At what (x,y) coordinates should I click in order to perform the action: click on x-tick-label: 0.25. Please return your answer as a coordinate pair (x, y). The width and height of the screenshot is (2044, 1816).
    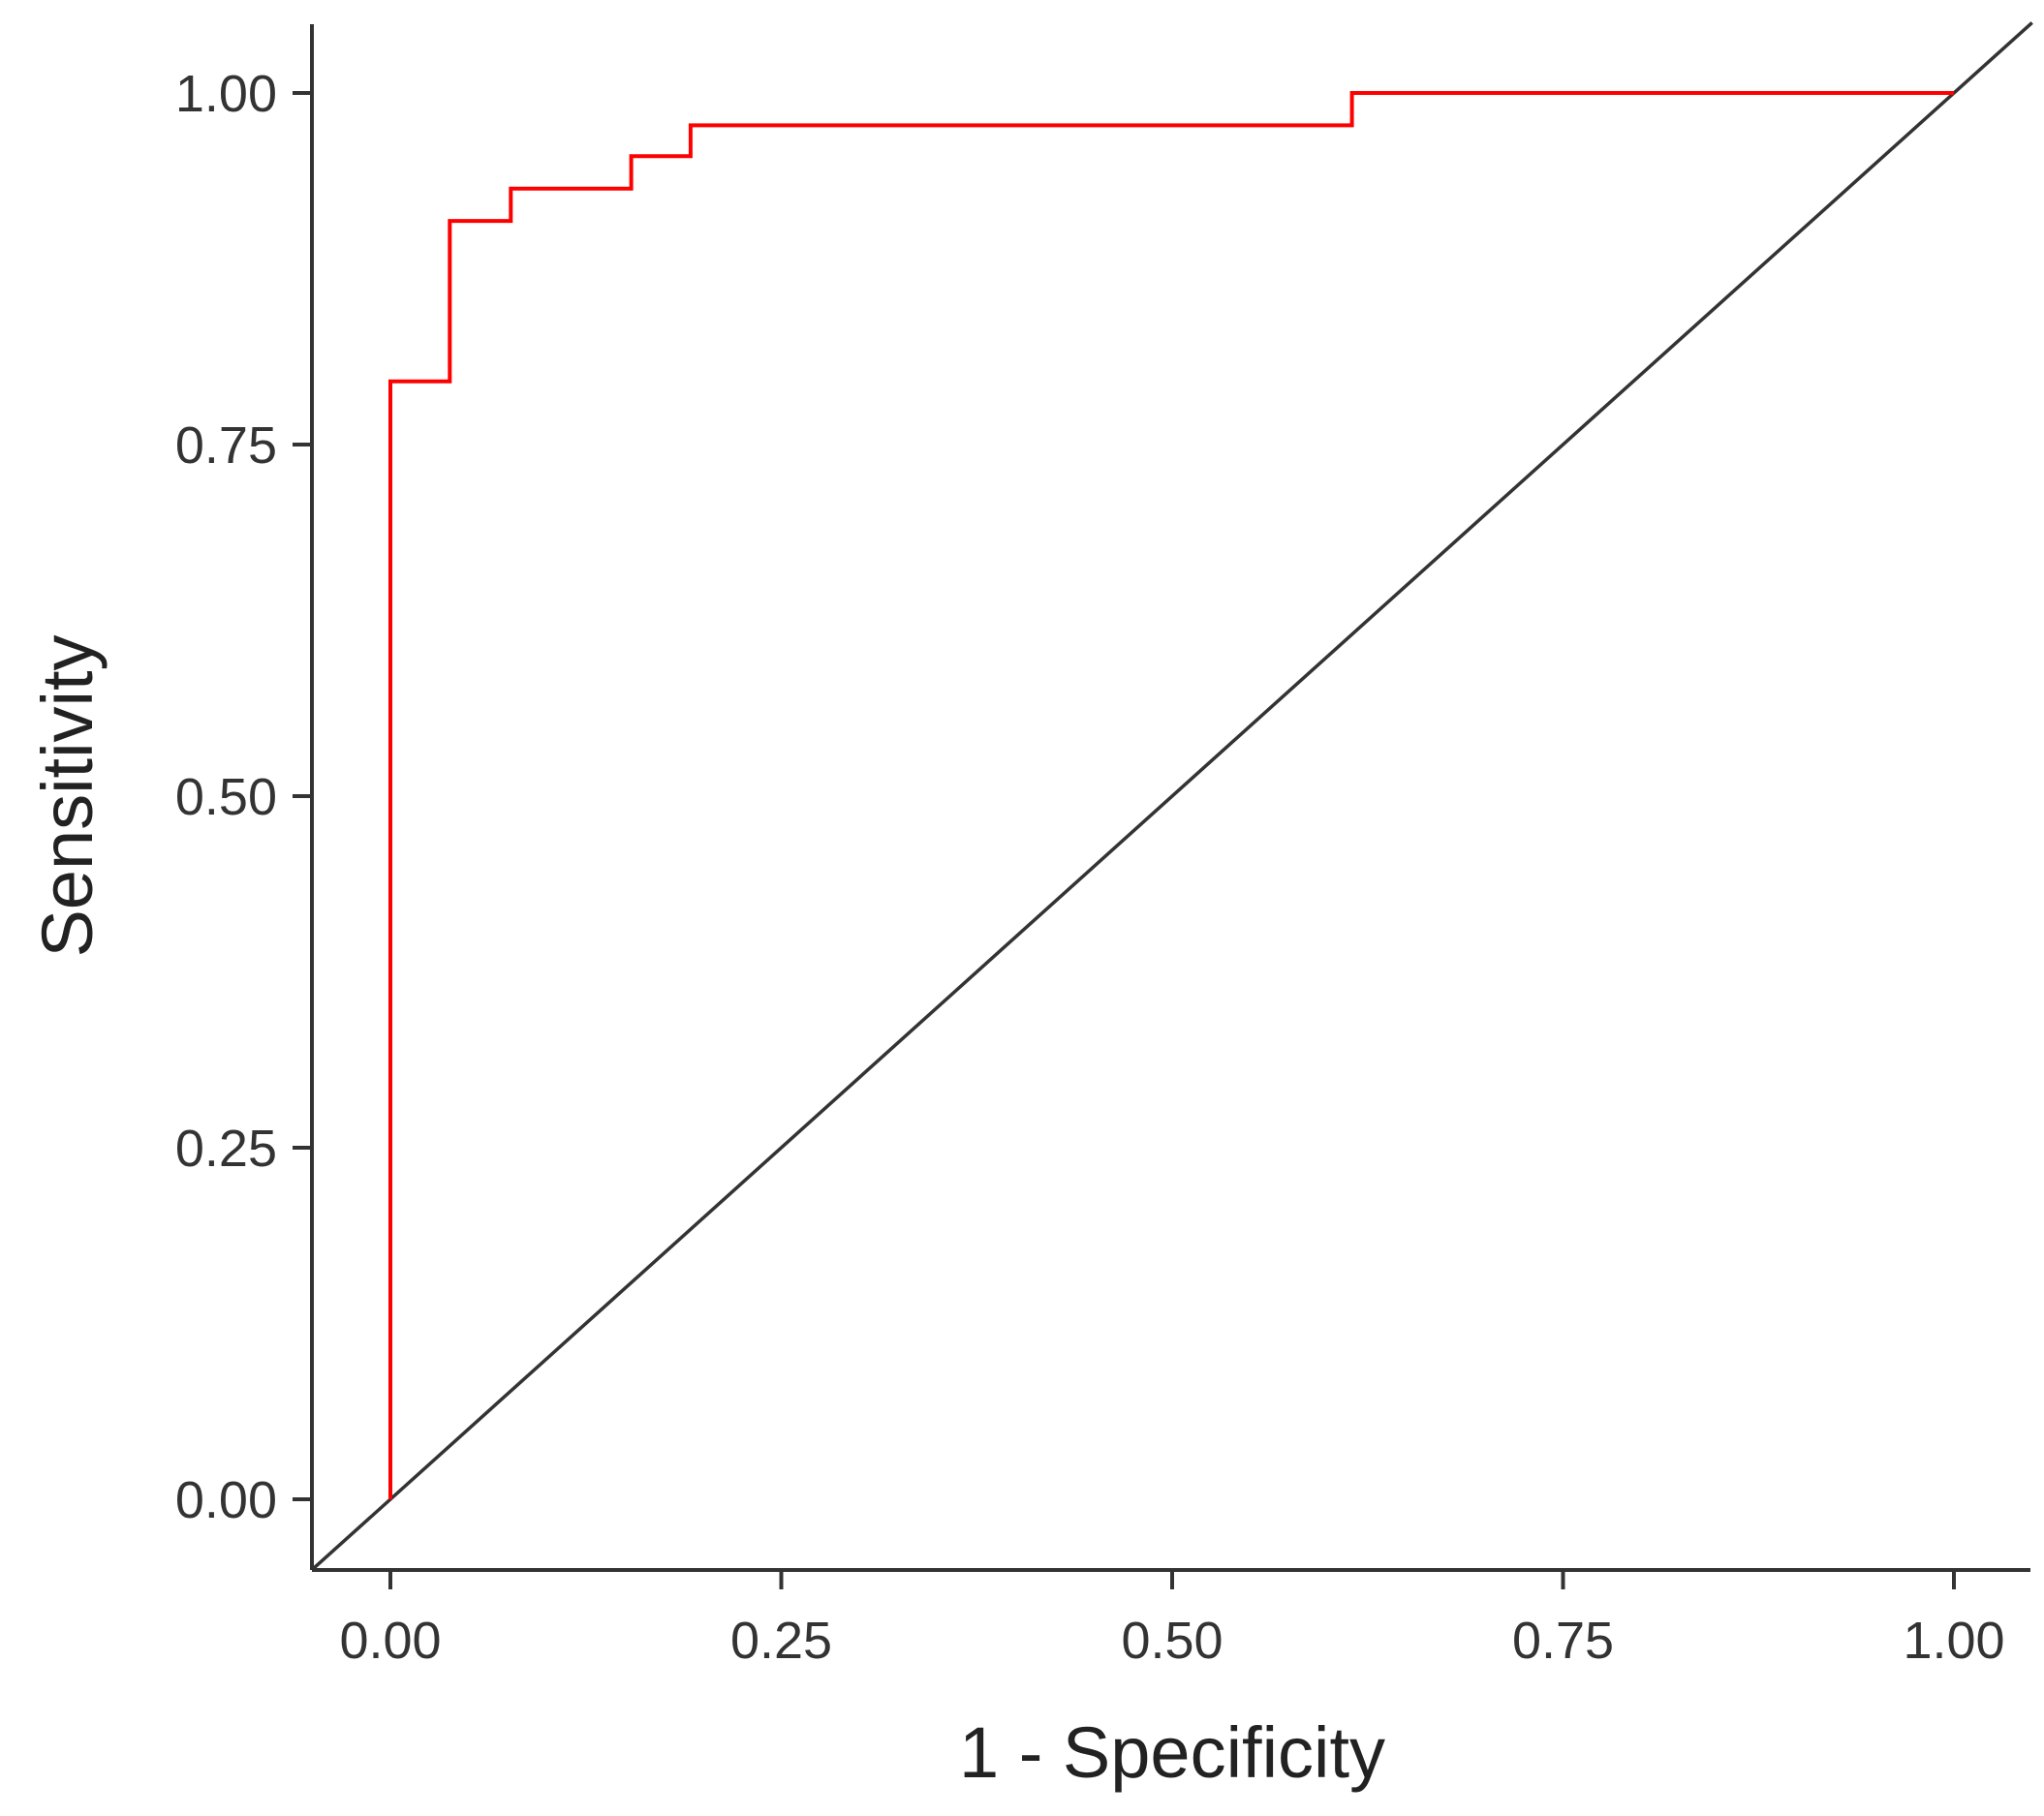
    Looking at the image, I should click on (781, 1641).